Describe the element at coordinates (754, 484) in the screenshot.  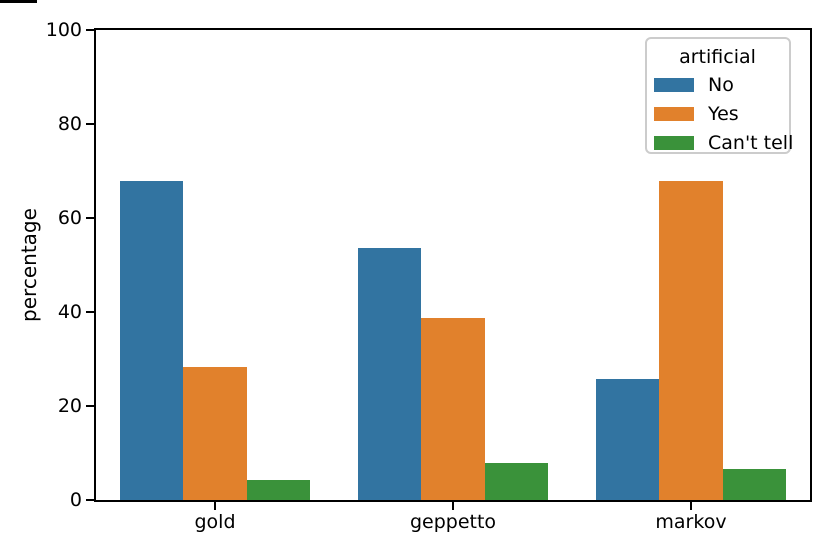
I see `bar-markov-can-t-tell` at that location.